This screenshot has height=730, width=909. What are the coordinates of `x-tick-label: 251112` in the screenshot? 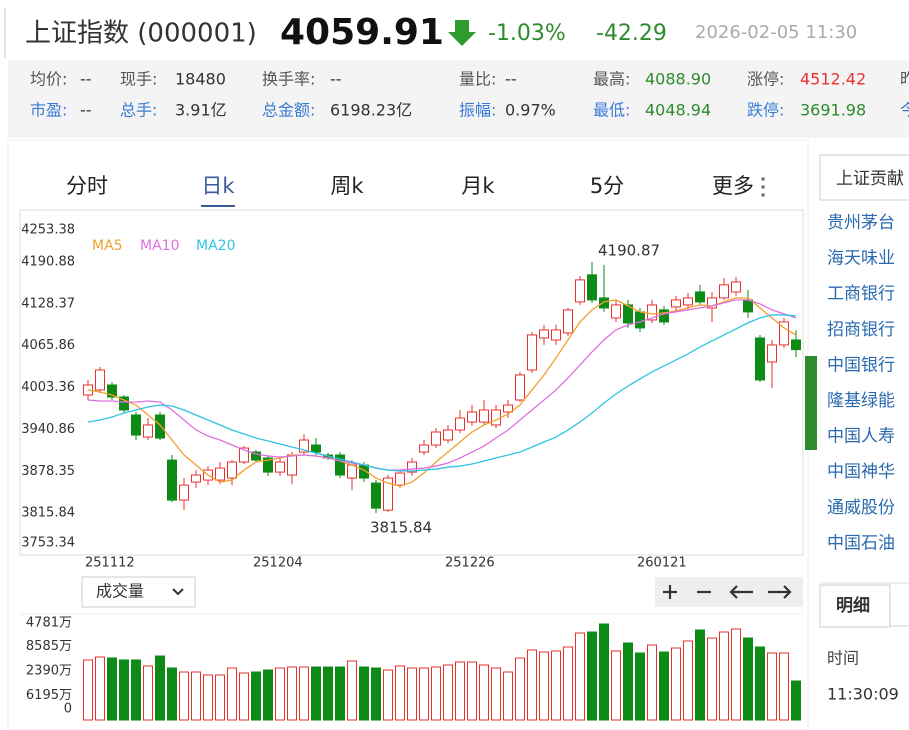 It's located at (110, 563).